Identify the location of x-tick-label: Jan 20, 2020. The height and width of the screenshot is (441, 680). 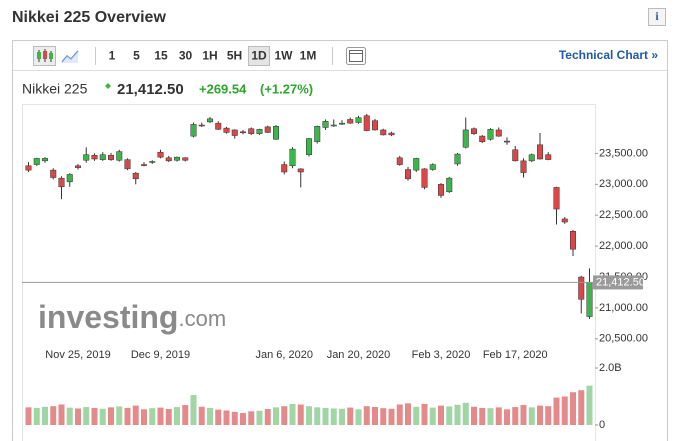
(359, 355).